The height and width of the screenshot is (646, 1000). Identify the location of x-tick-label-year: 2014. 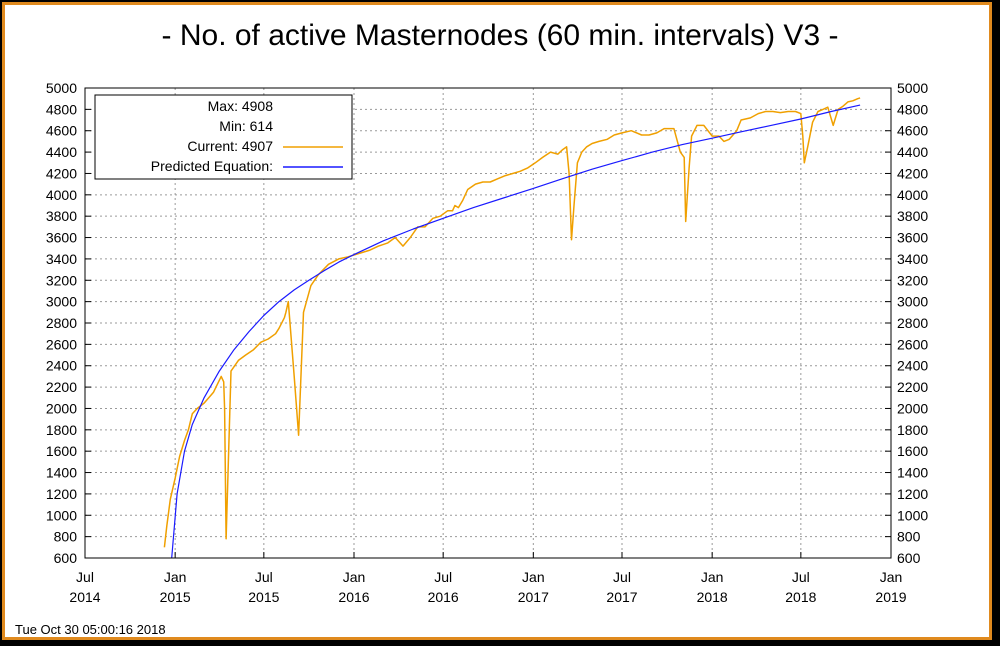
(84, 597).